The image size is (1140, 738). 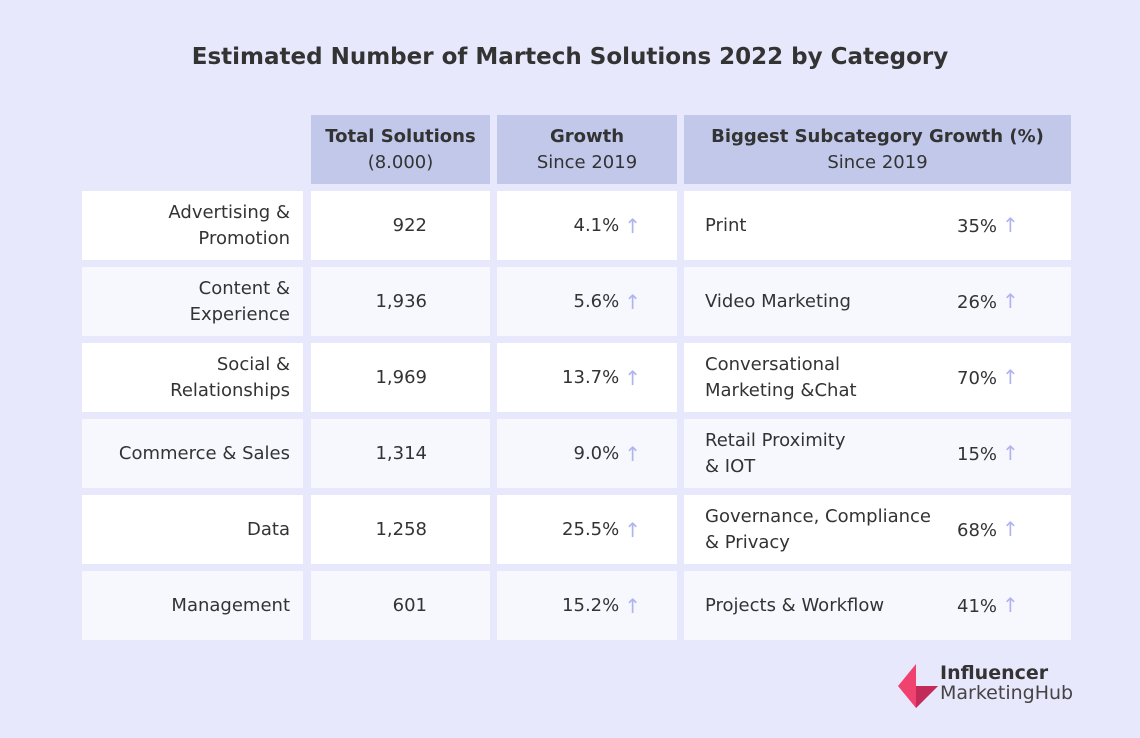 I want to click on subcategory-growth-value: 70%, so click(x=977, y=378).